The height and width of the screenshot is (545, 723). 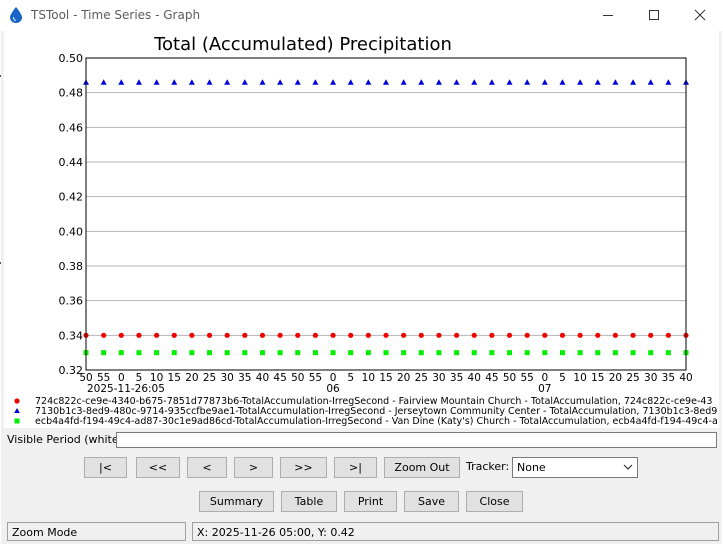 What do you see at coordinates (17, 421) in the screenshot?
I see `legend-marker-square` at bounding box center [17, 421].